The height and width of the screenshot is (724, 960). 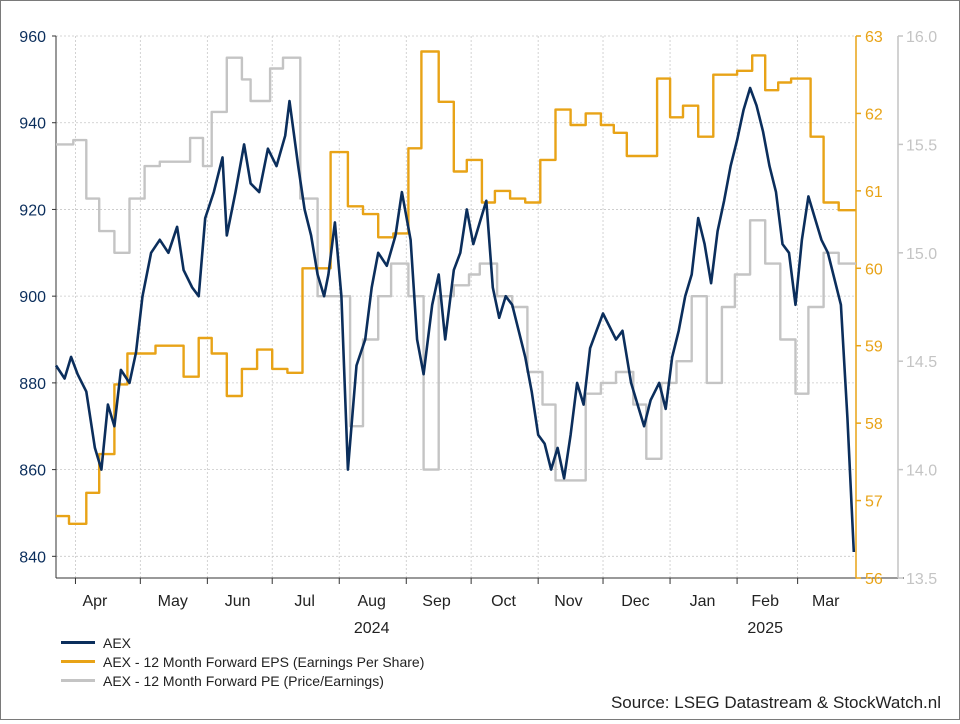 What do you see at coordinates (95, 601) in the screenshot?
I see `x-tick-label: Apr` at bounding box center [95, 601].